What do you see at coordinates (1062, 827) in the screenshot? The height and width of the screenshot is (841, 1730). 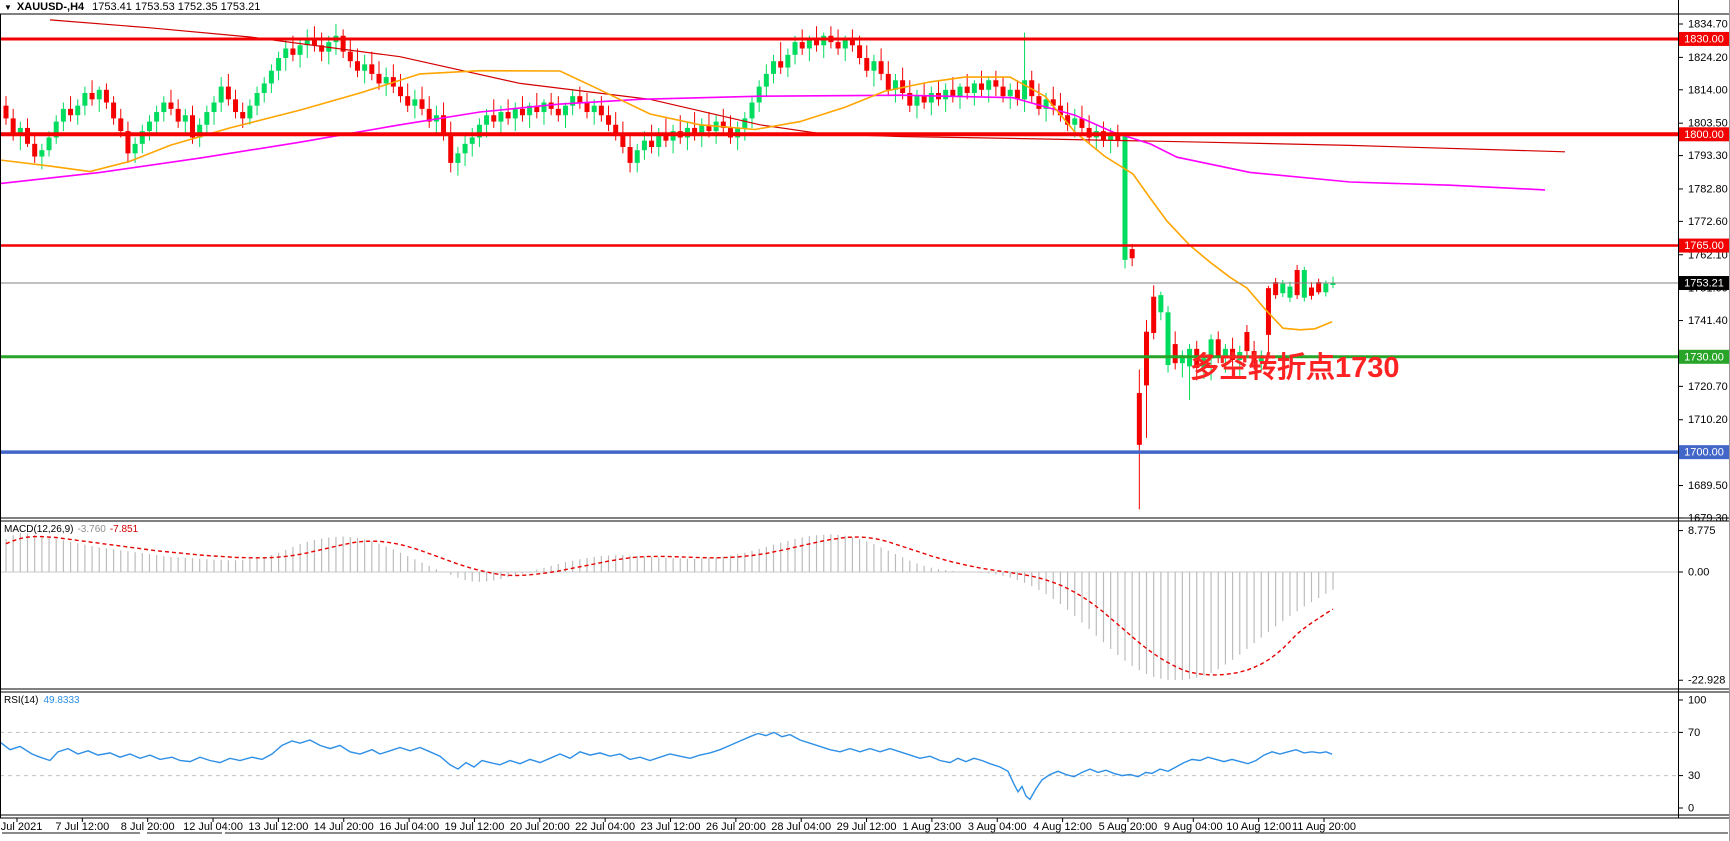 I see `time-axis-label: 4 Aug 12:00` at bounding box center [1062, 827].